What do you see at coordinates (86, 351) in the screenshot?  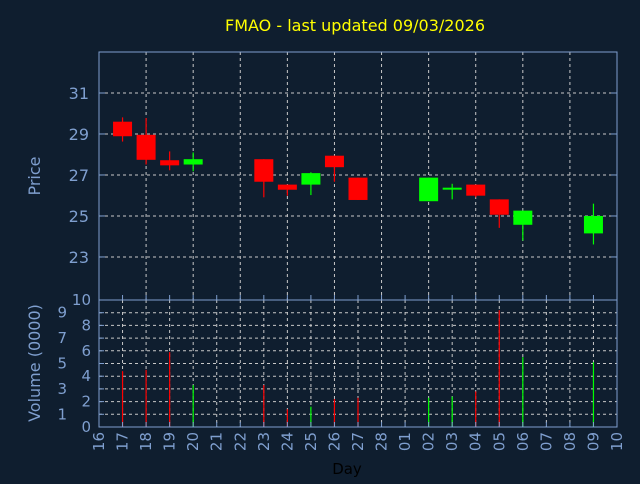 I see `volume-tick-label: 6` at bounding box center [86, 351].